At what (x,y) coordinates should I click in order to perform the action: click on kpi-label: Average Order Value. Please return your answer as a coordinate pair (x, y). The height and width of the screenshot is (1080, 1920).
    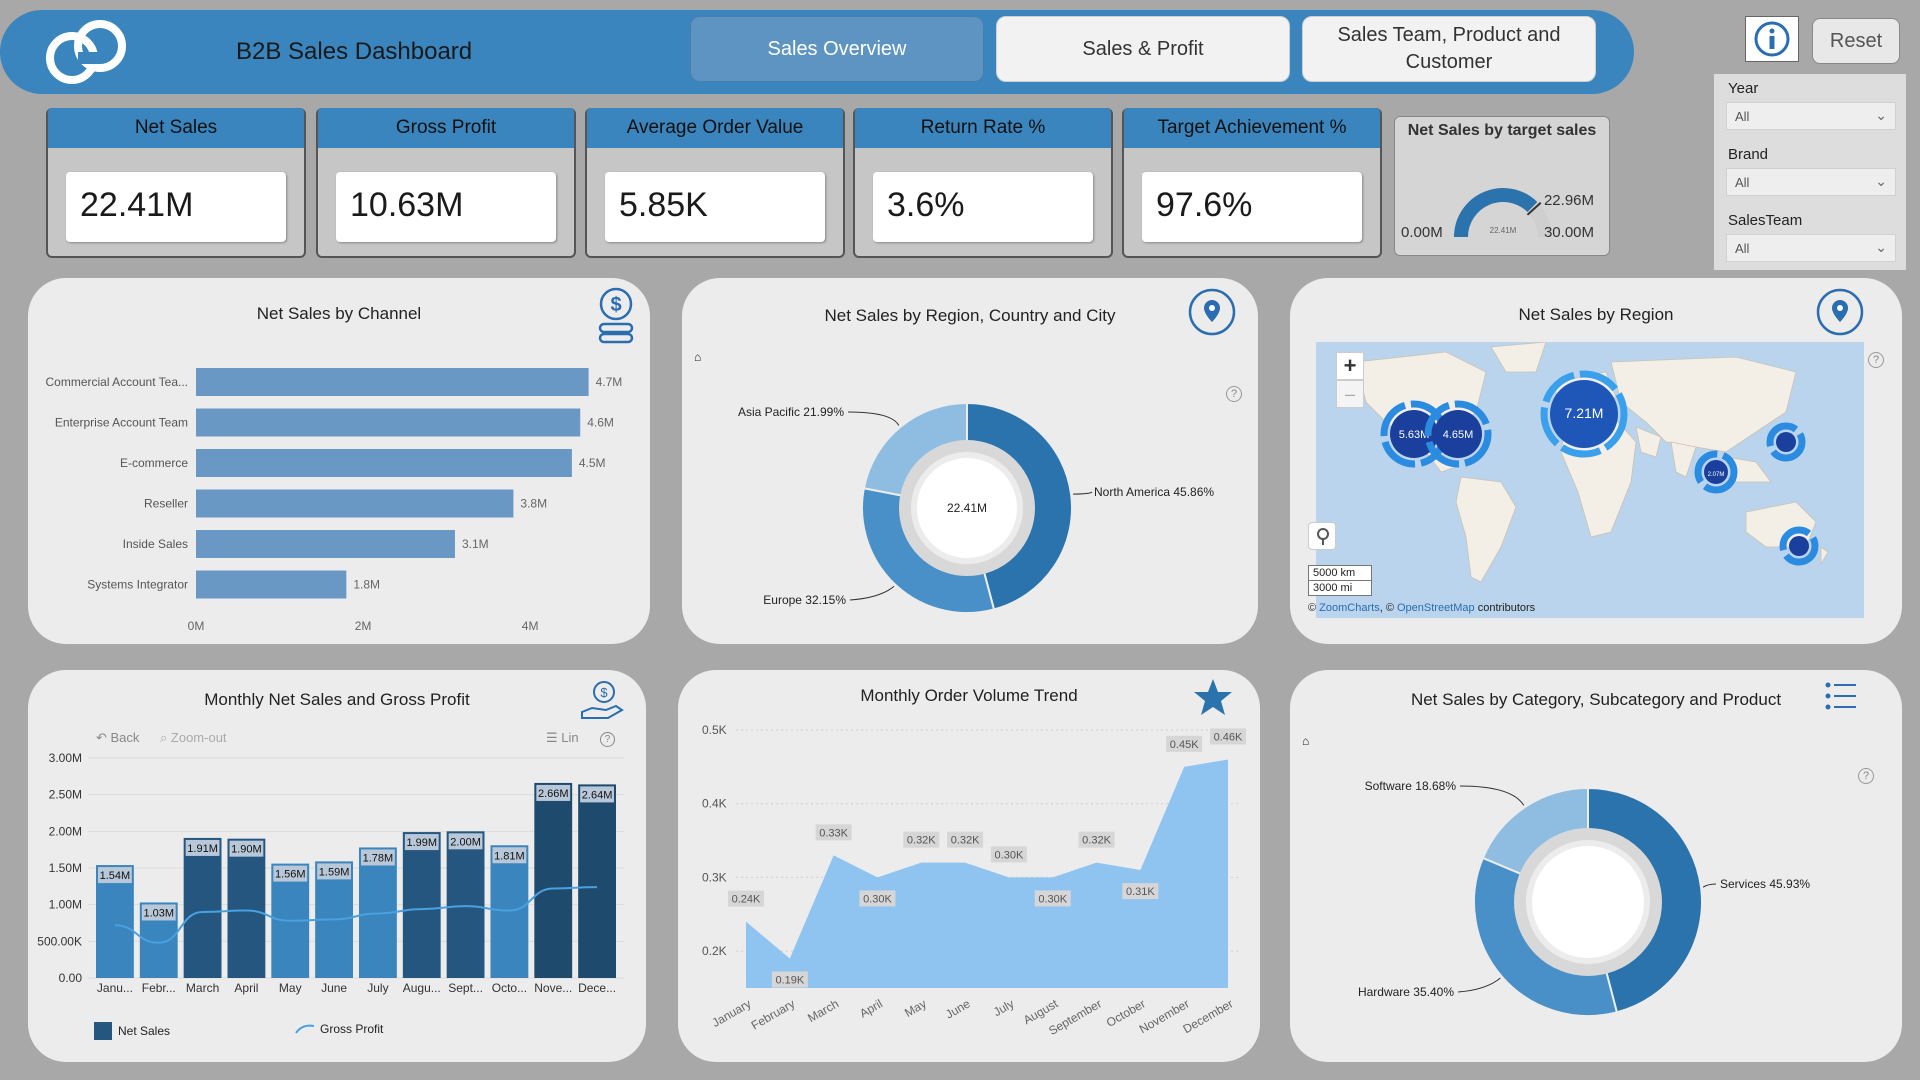
    Looking at the image, I should click on (715, 128).